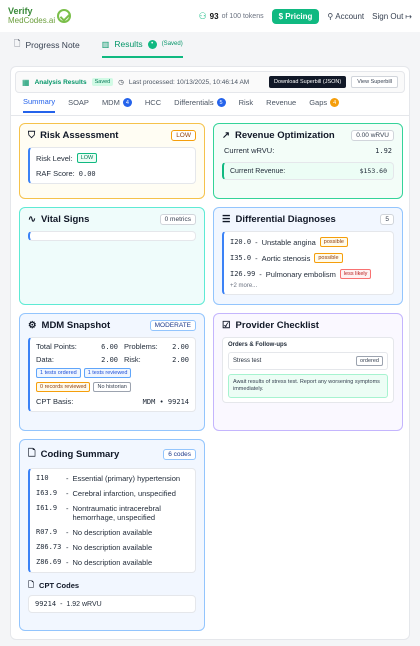  Describe the element at coordinates (87, 173) in the screenshot. I see `raf-score-value: 0.00` at that location.